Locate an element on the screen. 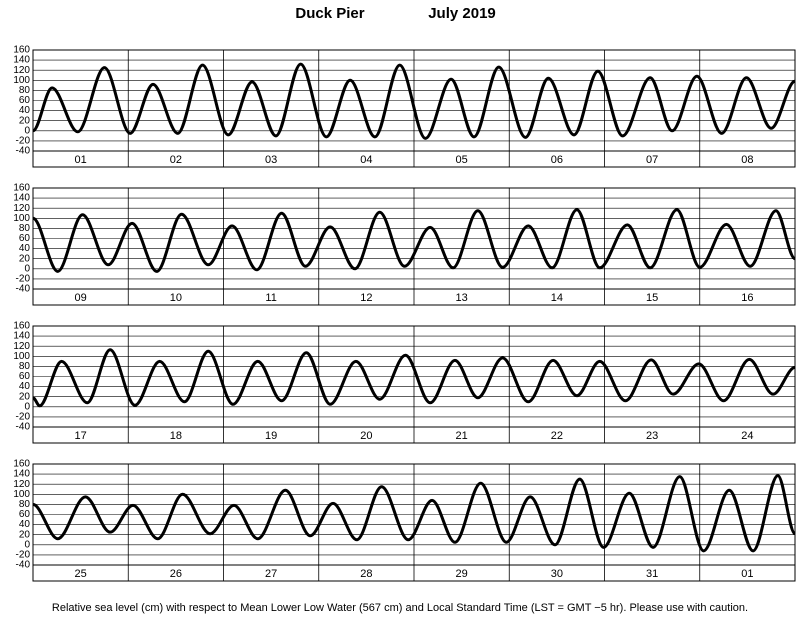 Image resolution: width=800 pixels, height=618 pixels. chart-title: Duck Pier is located at coordinates (329, 13).